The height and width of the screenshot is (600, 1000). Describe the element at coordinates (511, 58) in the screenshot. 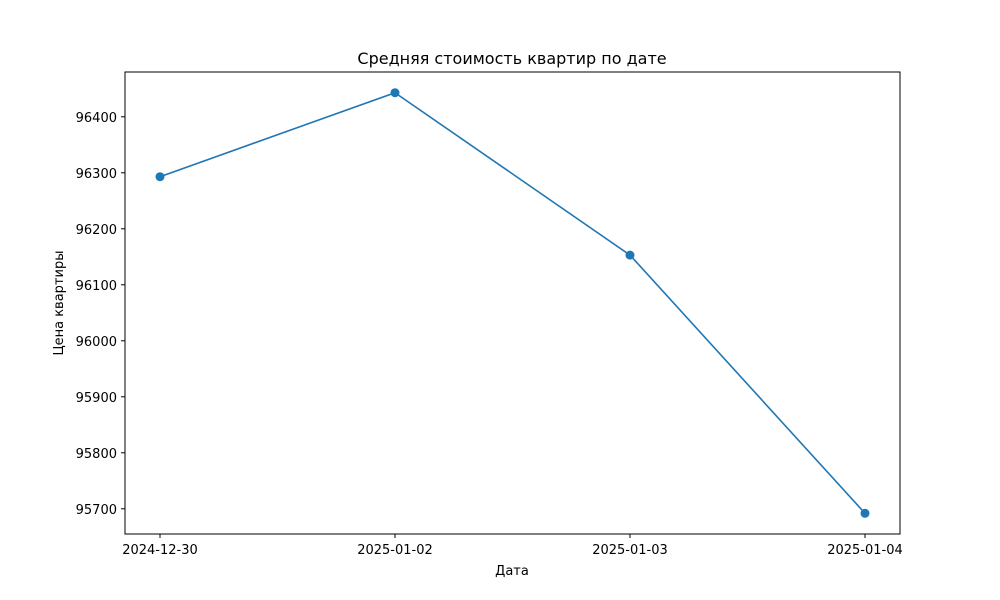

I see `chart-title: Средняя стоимость квартир по дате` at that location.